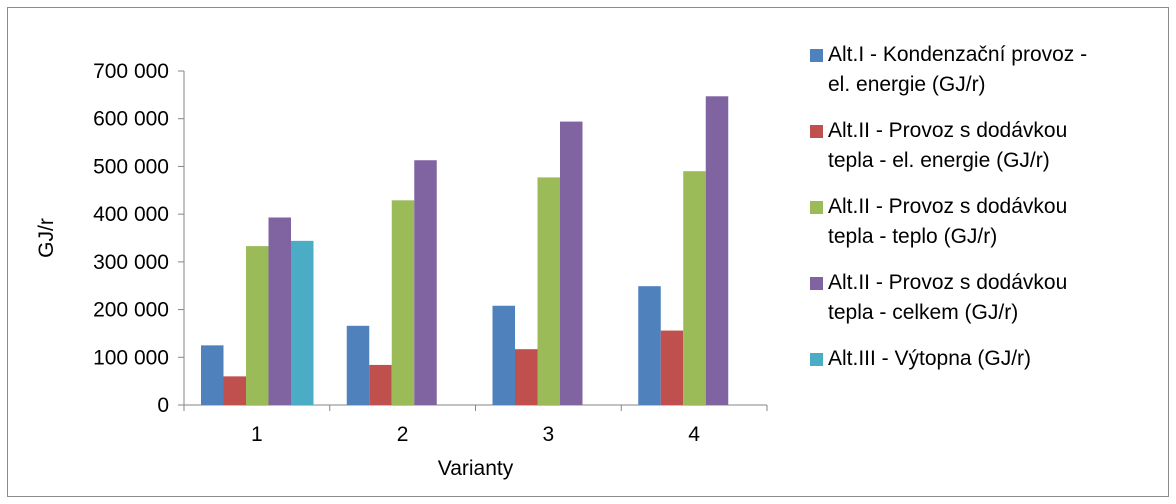 Image resolution: width=1176 pixels, height=504 pixels. I want to click on y-tick-label: 500 000, so click(131, 166).